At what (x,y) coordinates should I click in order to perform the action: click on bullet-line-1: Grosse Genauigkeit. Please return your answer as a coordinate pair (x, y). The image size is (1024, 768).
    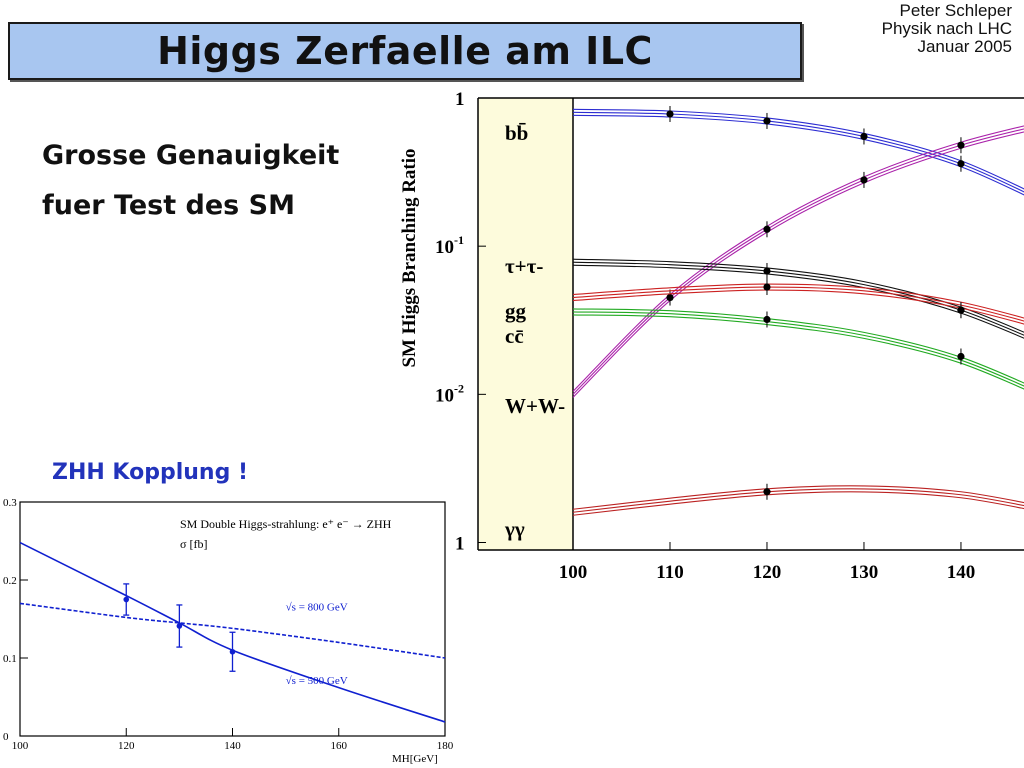
    Looking at the image, I should click on (191, 155).